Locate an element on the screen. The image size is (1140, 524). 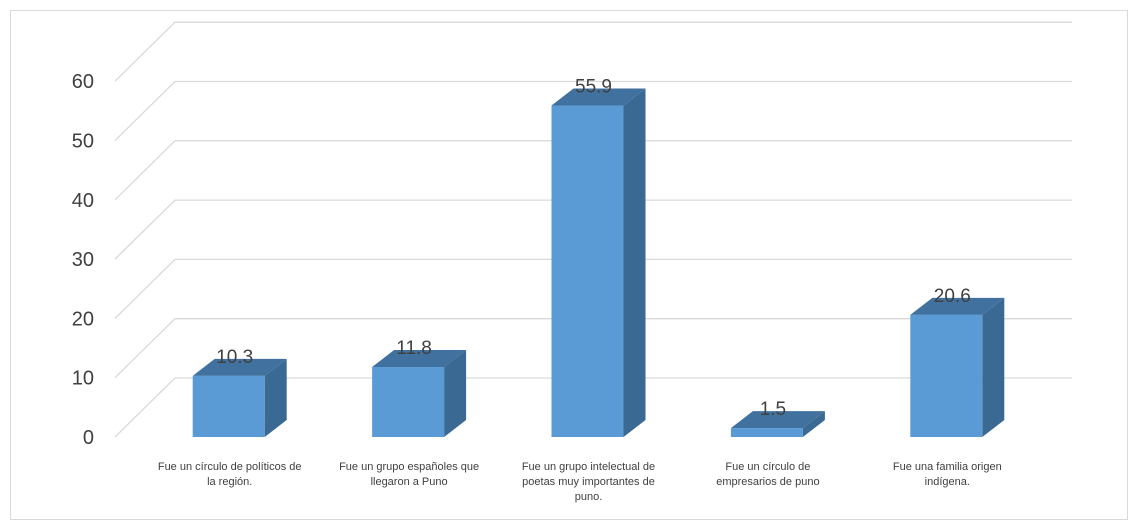
category-label-line: poetas muy importantes de is located at coordinates (588, 482).